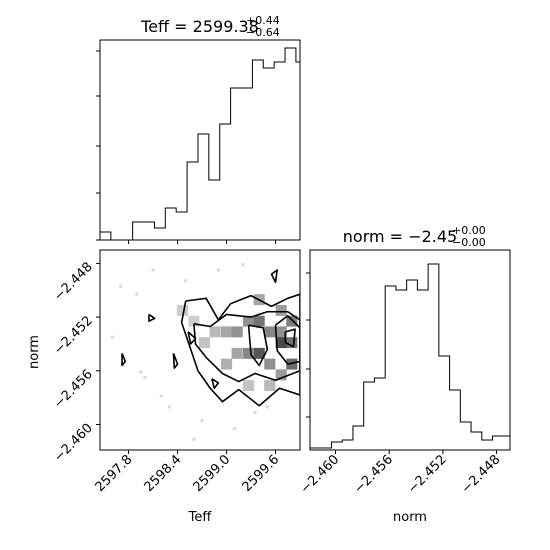 The height and width of the screenshot is (550, 550). I want to click on joint-density-frame, so click(200, 350).